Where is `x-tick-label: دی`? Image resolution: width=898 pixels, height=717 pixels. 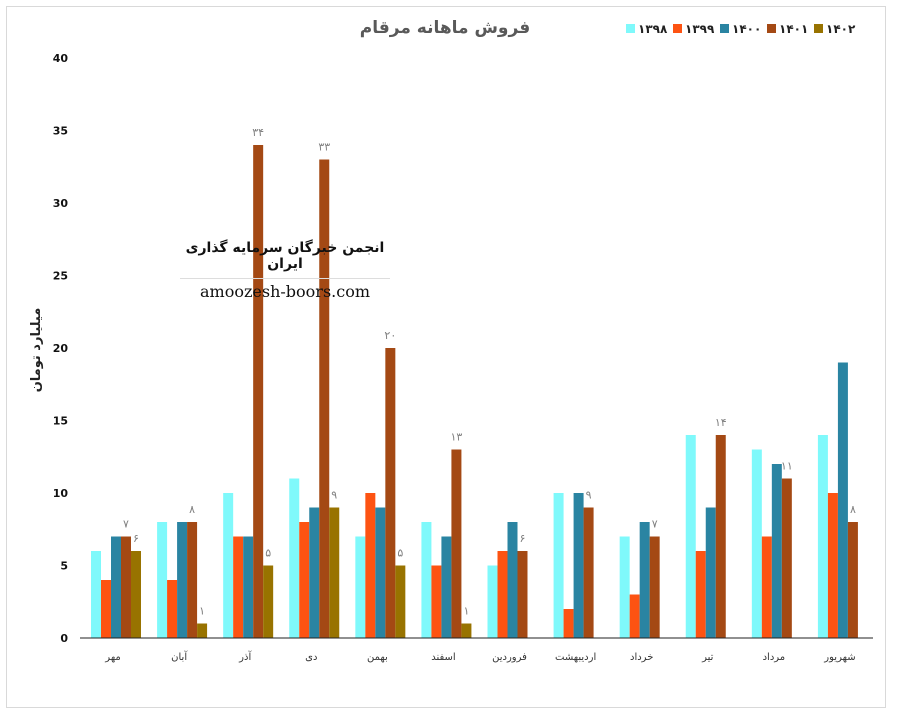 x-tick-label: دی is located at coordinates (311, 657).